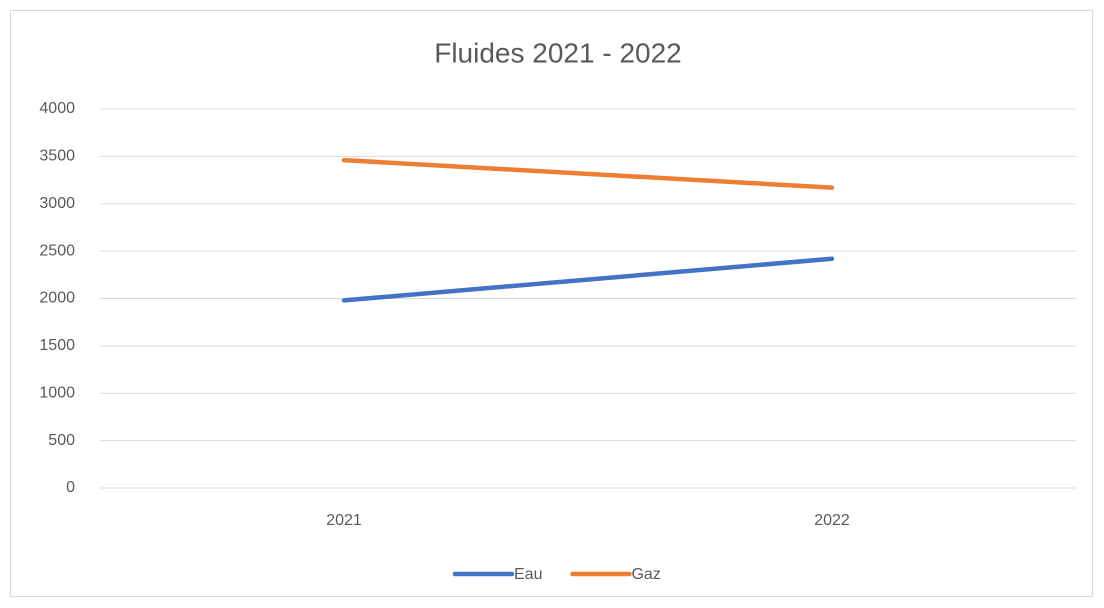 Image resolution: width=1104 pixels, height=608 pixels. Describe the element at coordinates (57, 392) in the screenshot. I see `y-tick-label: 1000` at that location.